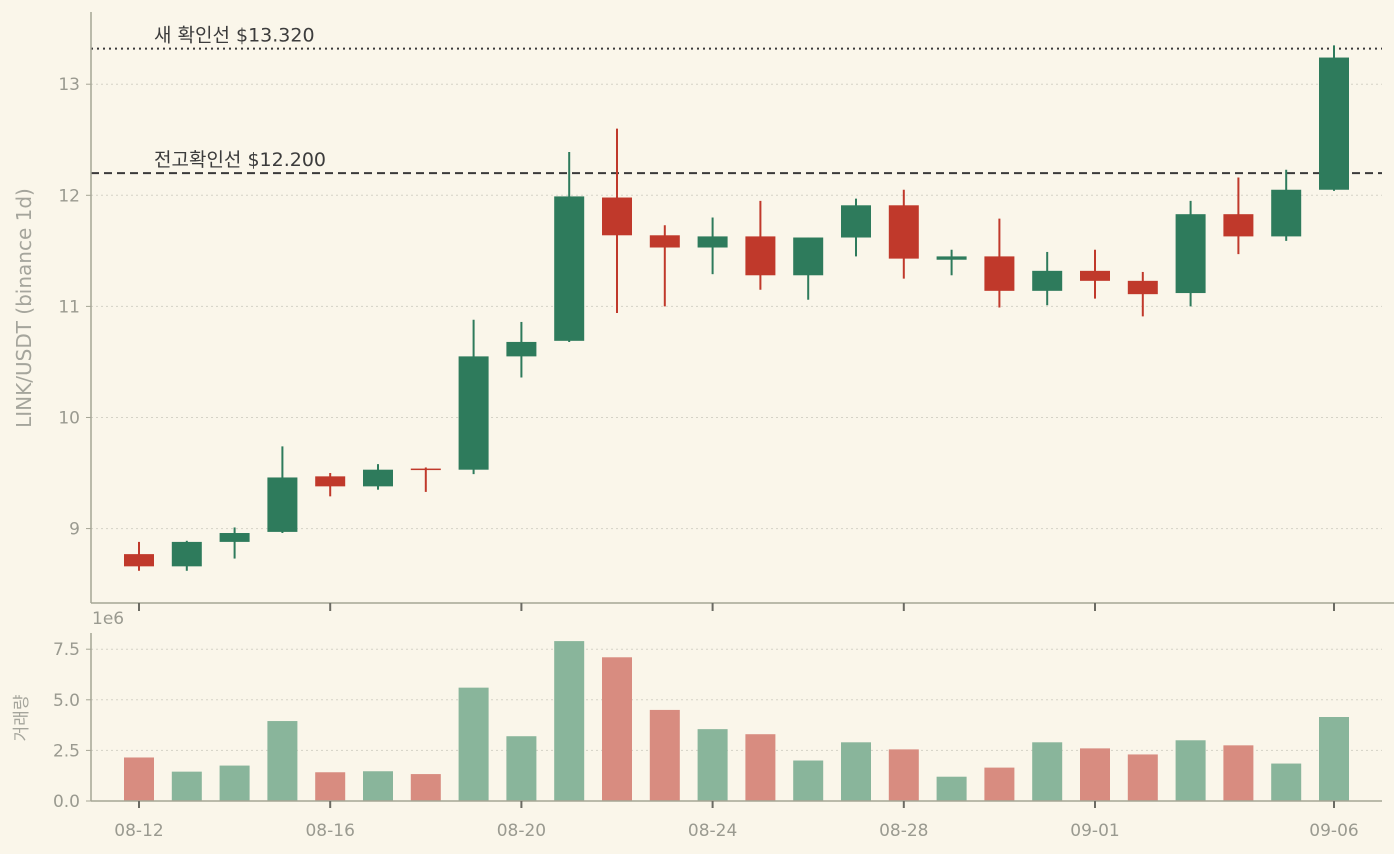 Image resolution: width=1394 pixels, height=854 pixels. Describe the element at coordinates (69, 85) in the screenshot. I see `price-tick-label: 13` at that location.